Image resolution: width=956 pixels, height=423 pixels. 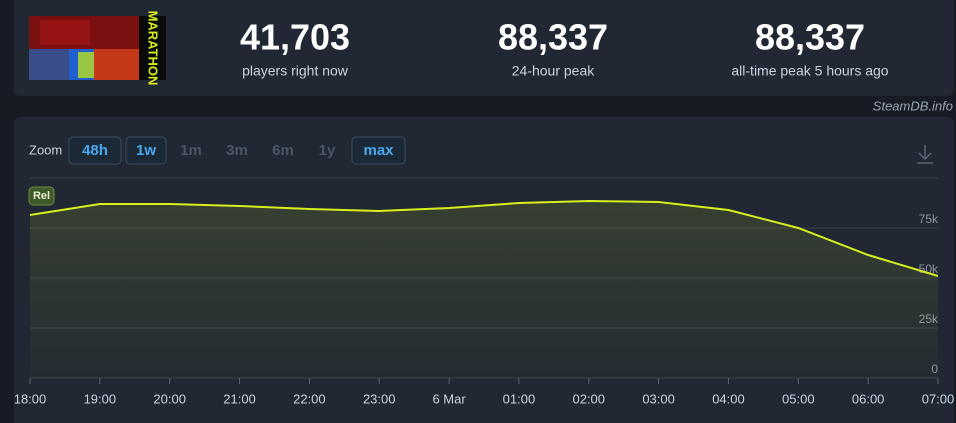 What do you see at coordinates (169, 398) in the screenshot?
I see `x-tick-label: 20:00` at bounding box center [169, 398].